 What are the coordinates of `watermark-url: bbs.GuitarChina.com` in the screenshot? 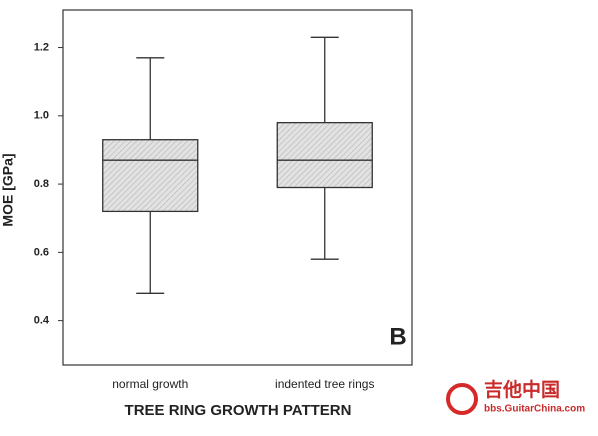 It's located at (534, 409).